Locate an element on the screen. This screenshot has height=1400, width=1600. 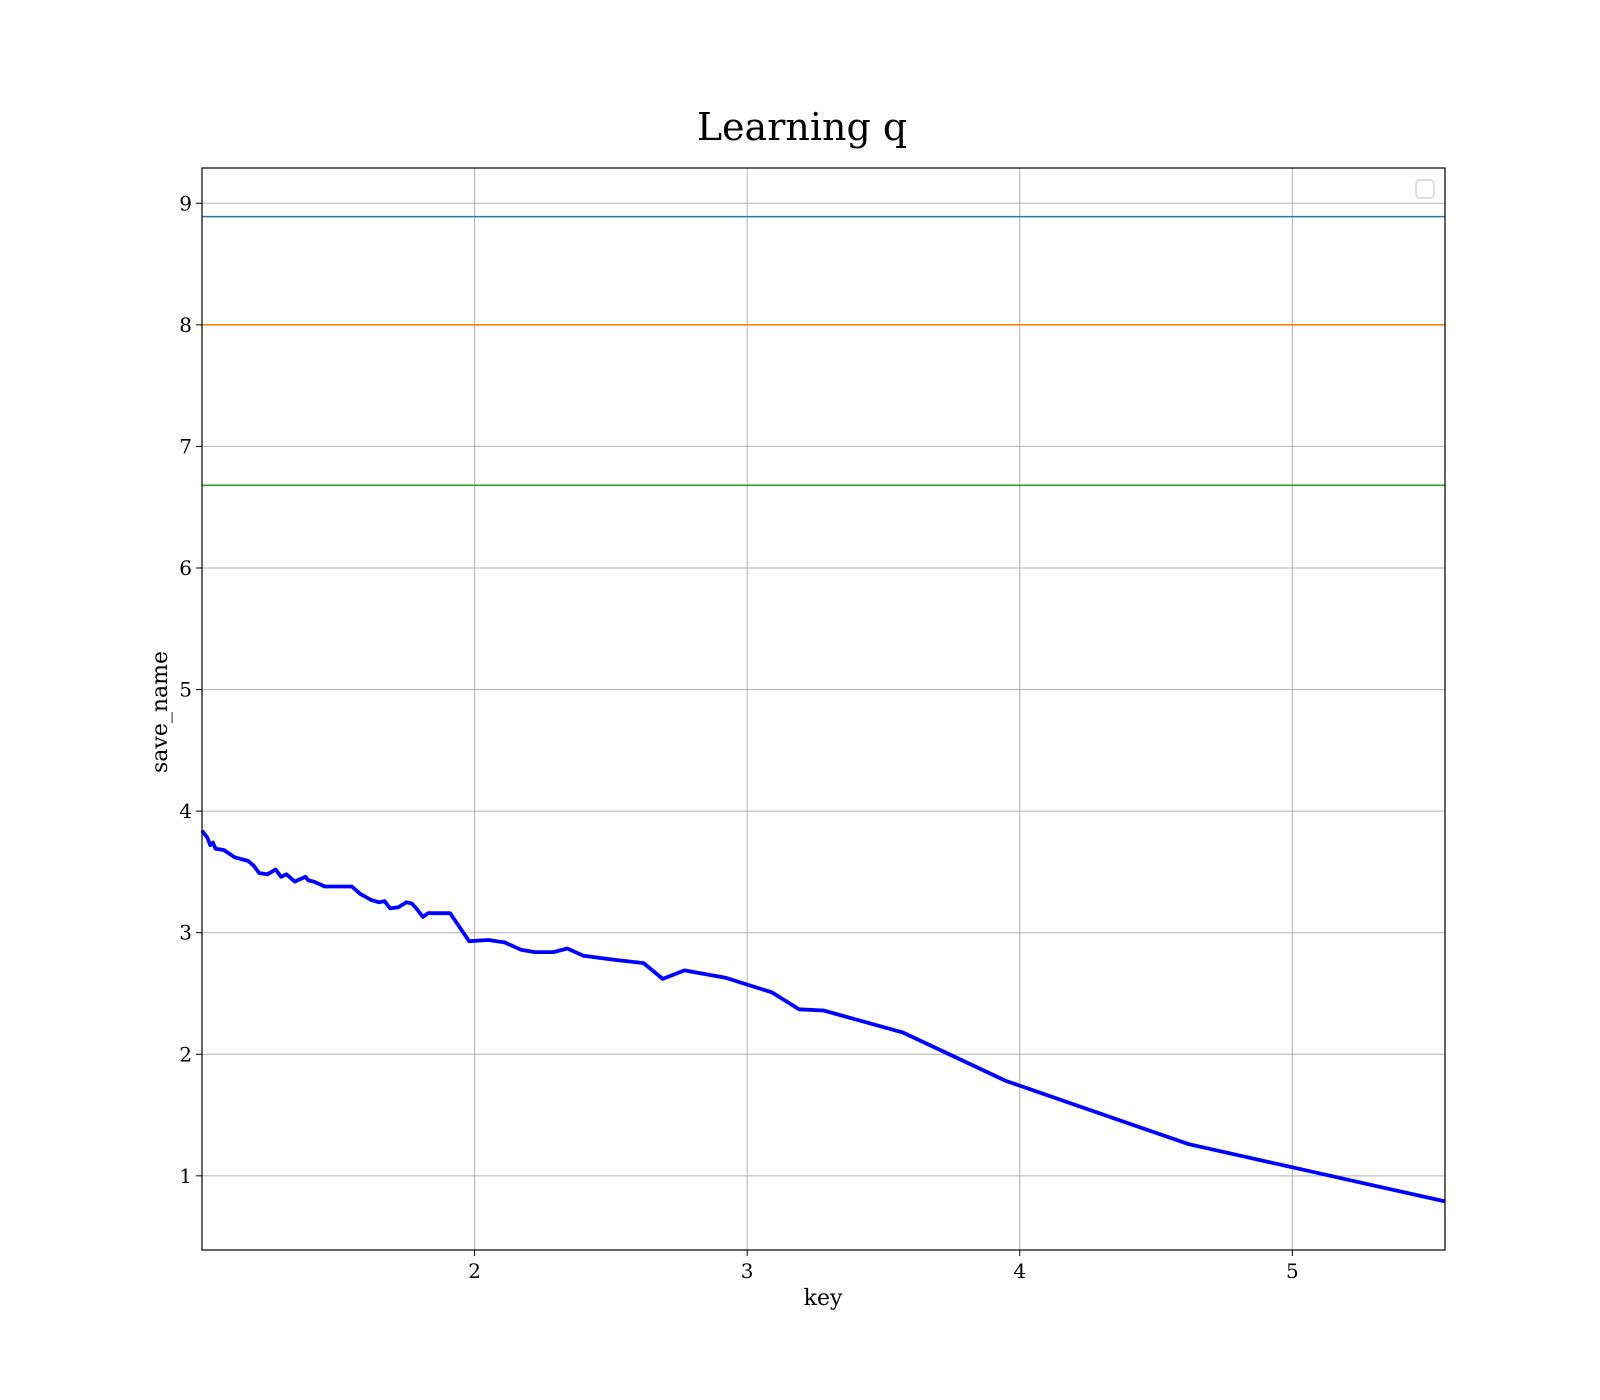
legend-box is located at coordinates (1425, 189).